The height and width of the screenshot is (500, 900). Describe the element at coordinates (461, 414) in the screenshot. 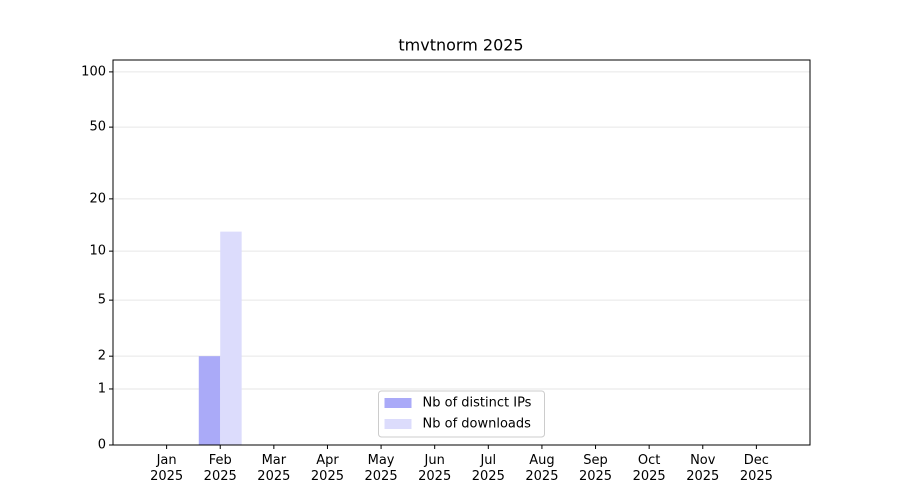

I see `legend-box` at that location.